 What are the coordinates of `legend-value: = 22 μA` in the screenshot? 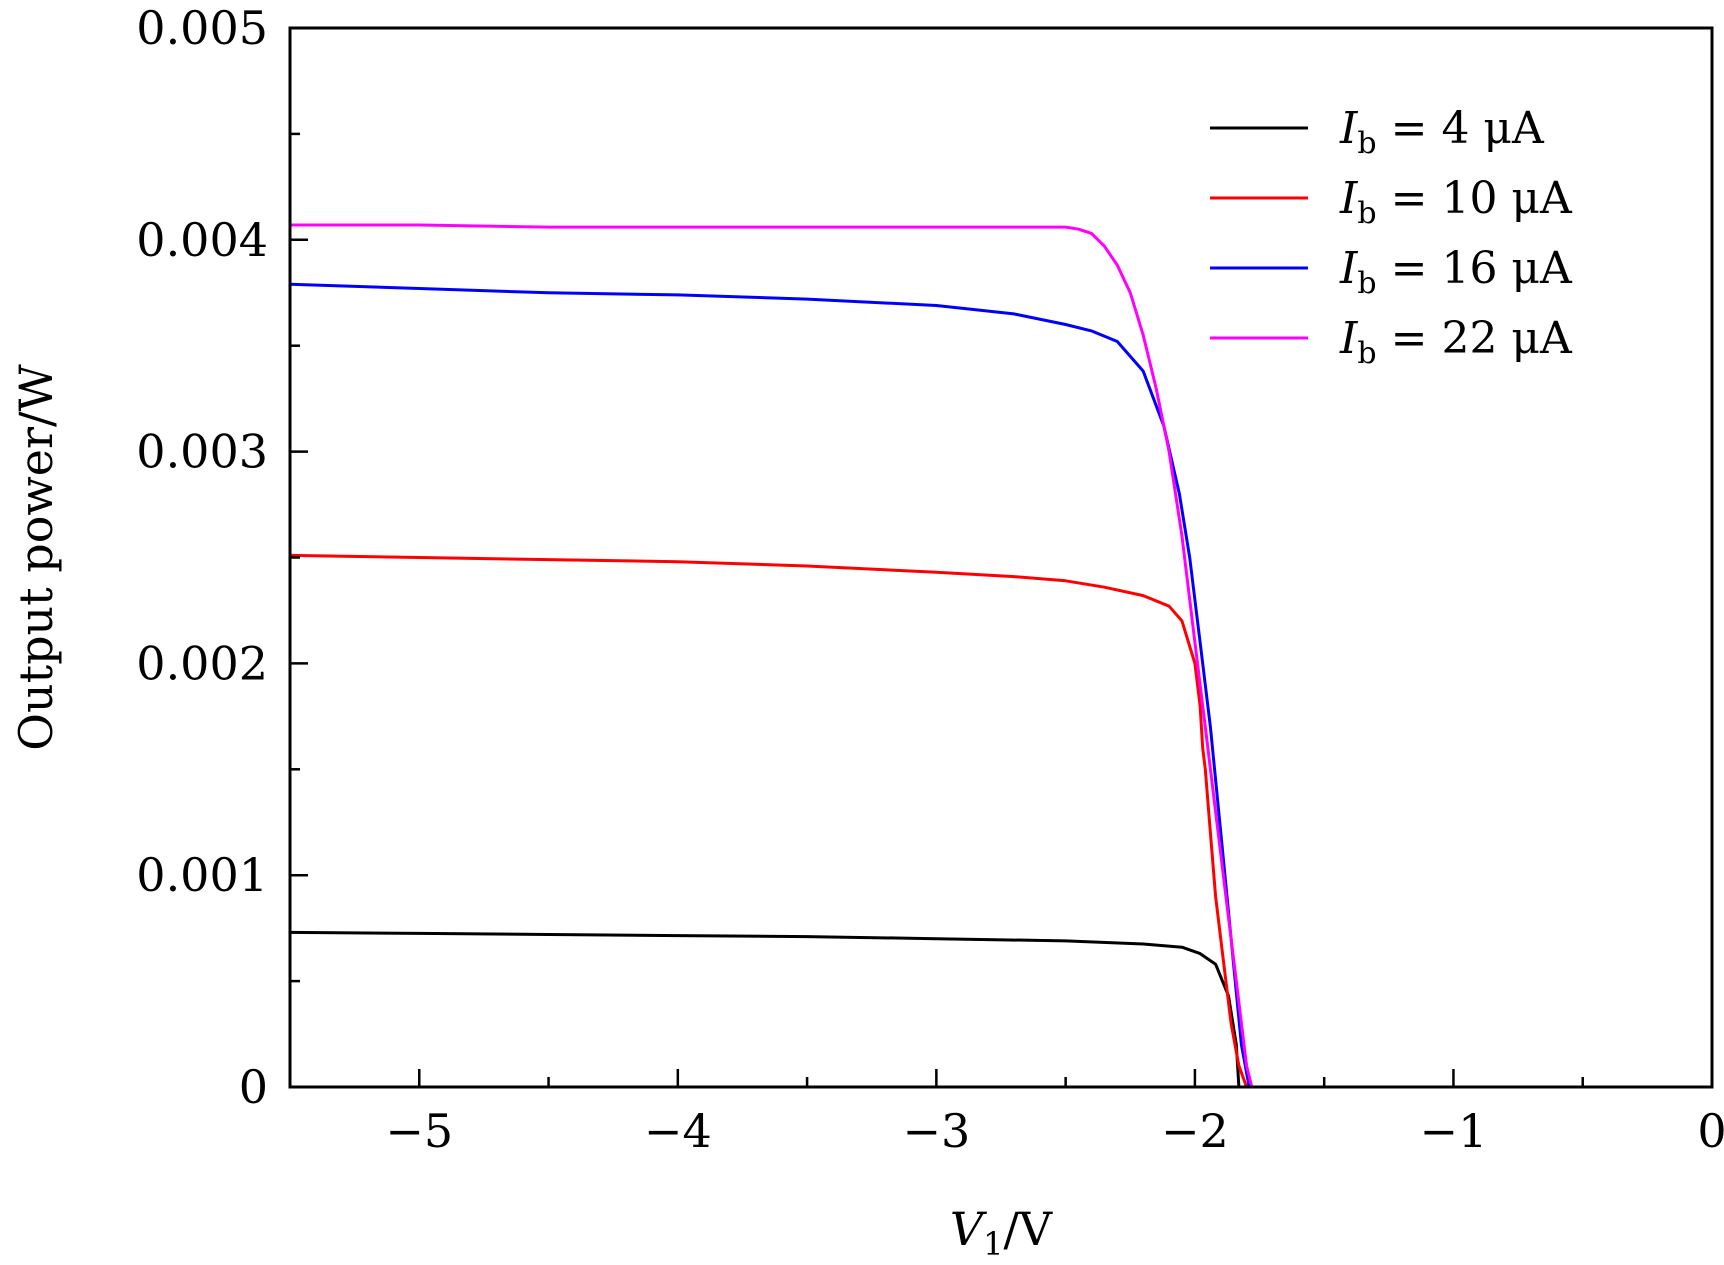 It's located at (1475, 338).